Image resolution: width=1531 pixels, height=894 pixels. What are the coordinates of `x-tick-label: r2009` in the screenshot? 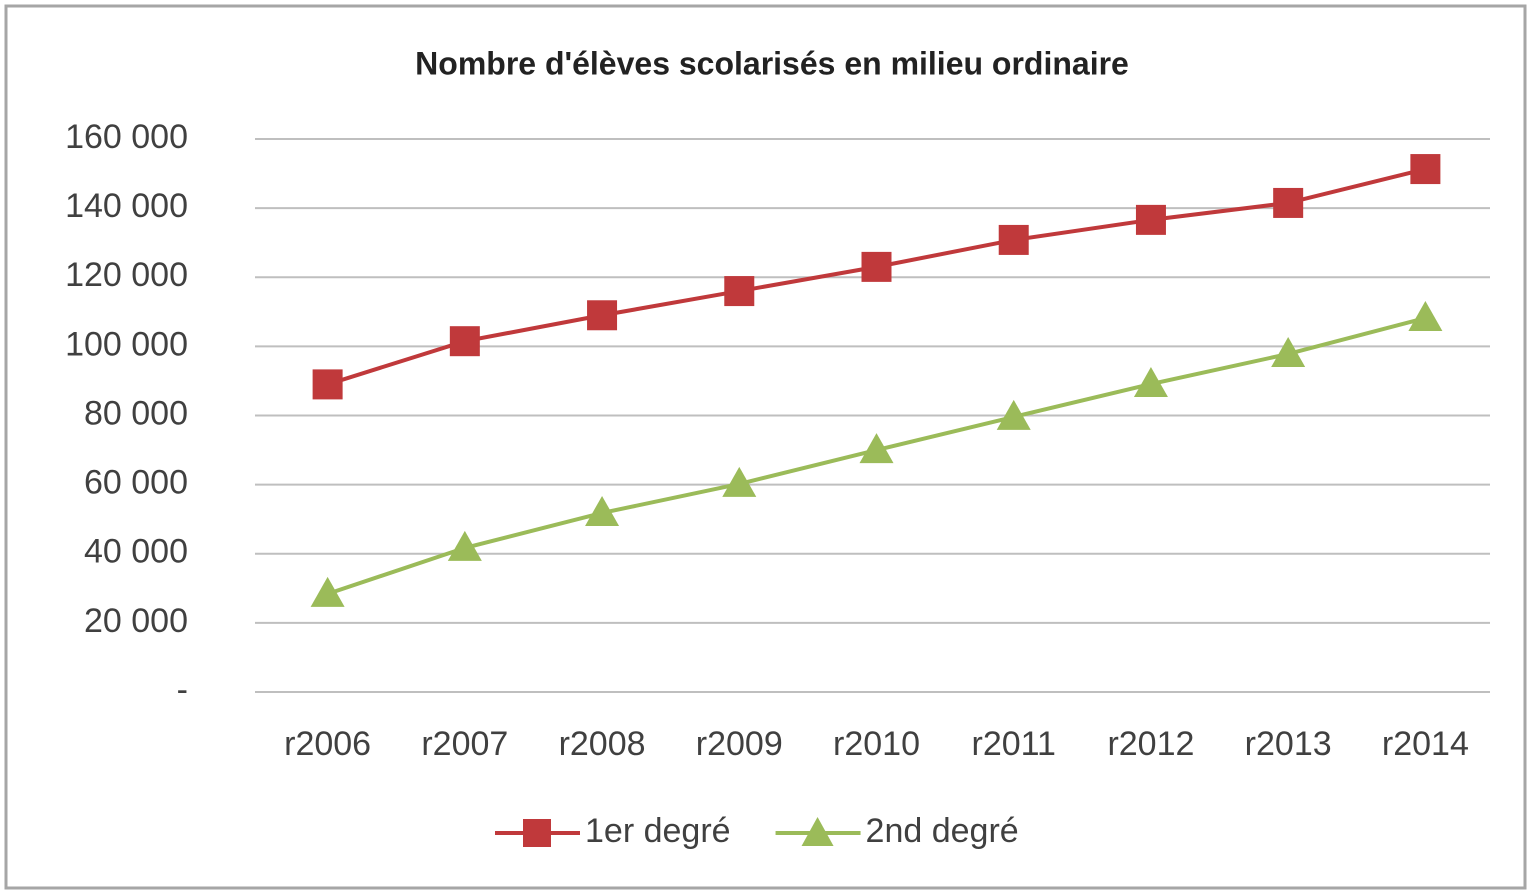 It's located at (739, 744).